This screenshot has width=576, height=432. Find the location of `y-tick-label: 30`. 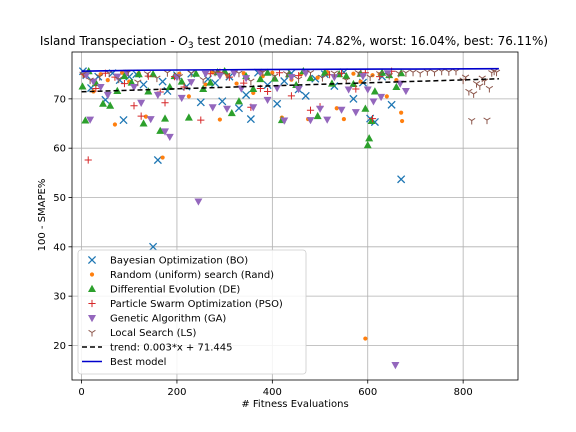

y-tick-label: 30 is located at coordinates (59, 297).